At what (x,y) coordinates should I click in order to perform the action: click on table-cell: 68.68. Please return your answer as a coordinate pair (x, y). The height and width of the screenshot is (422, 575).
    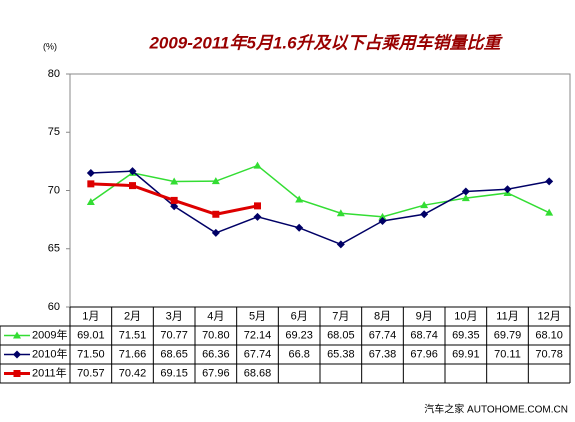
    Looking at the image, I should click on (258, 373).